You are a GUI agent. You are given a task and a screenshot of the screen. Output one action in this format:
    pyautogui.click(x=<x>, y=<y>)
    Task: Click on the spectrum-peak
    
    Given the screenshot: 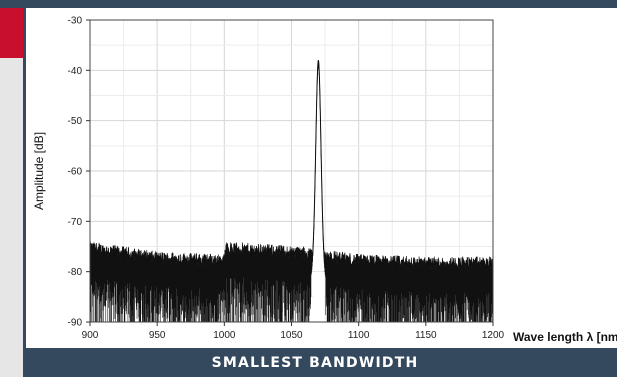 What is the action you would take?
    pyautogui.click(x=318, y=168)
    